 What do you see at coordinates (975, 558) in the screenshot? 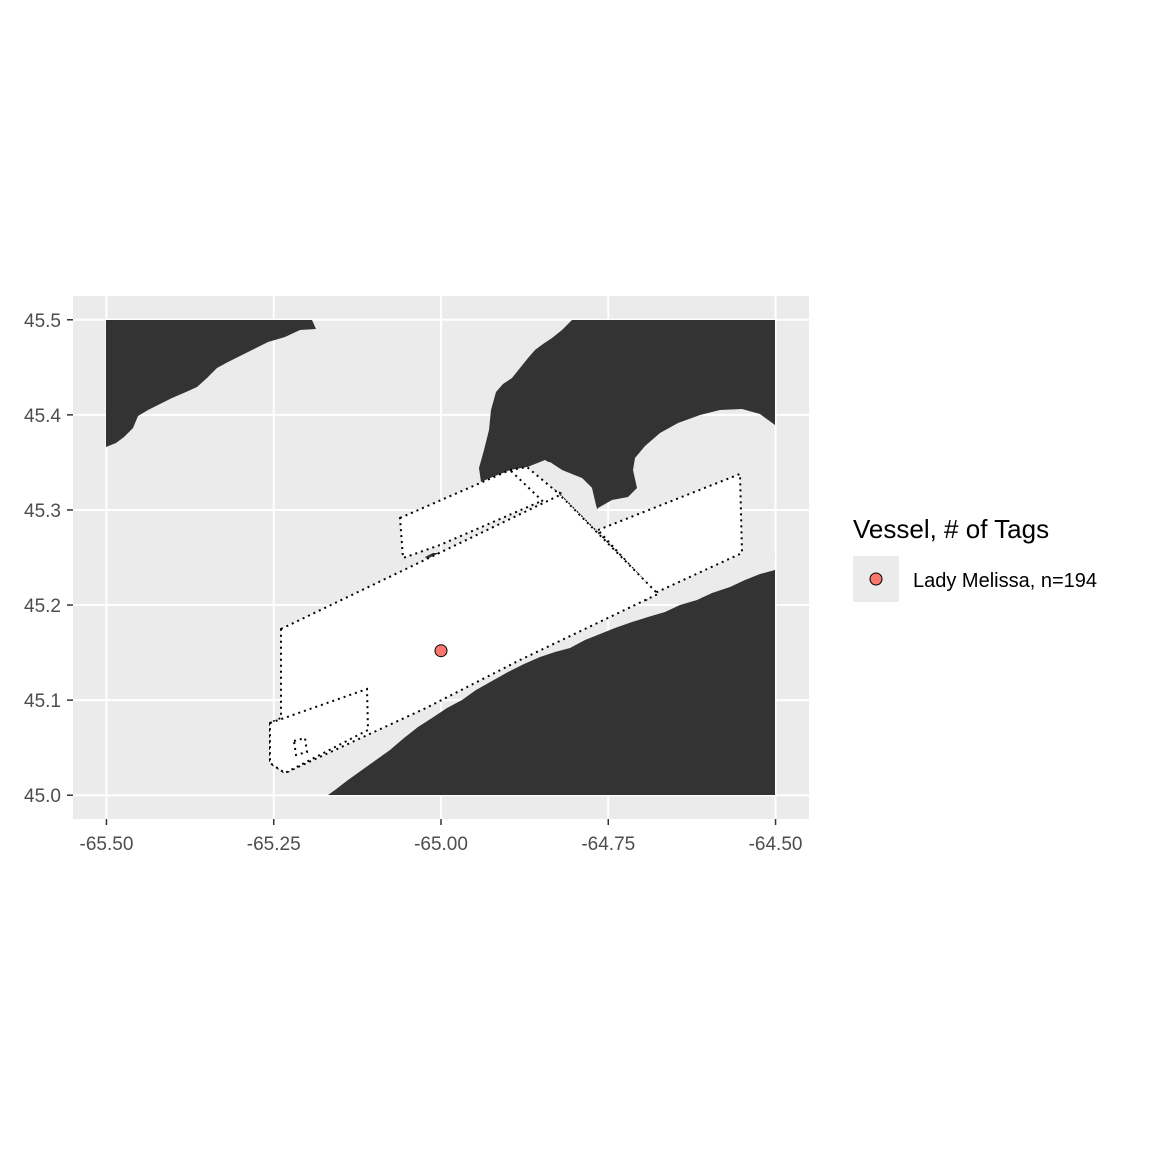
I see `legend: Vessel, # of Tags Lady Melissa, n=194` at bounding box center [975, 558].